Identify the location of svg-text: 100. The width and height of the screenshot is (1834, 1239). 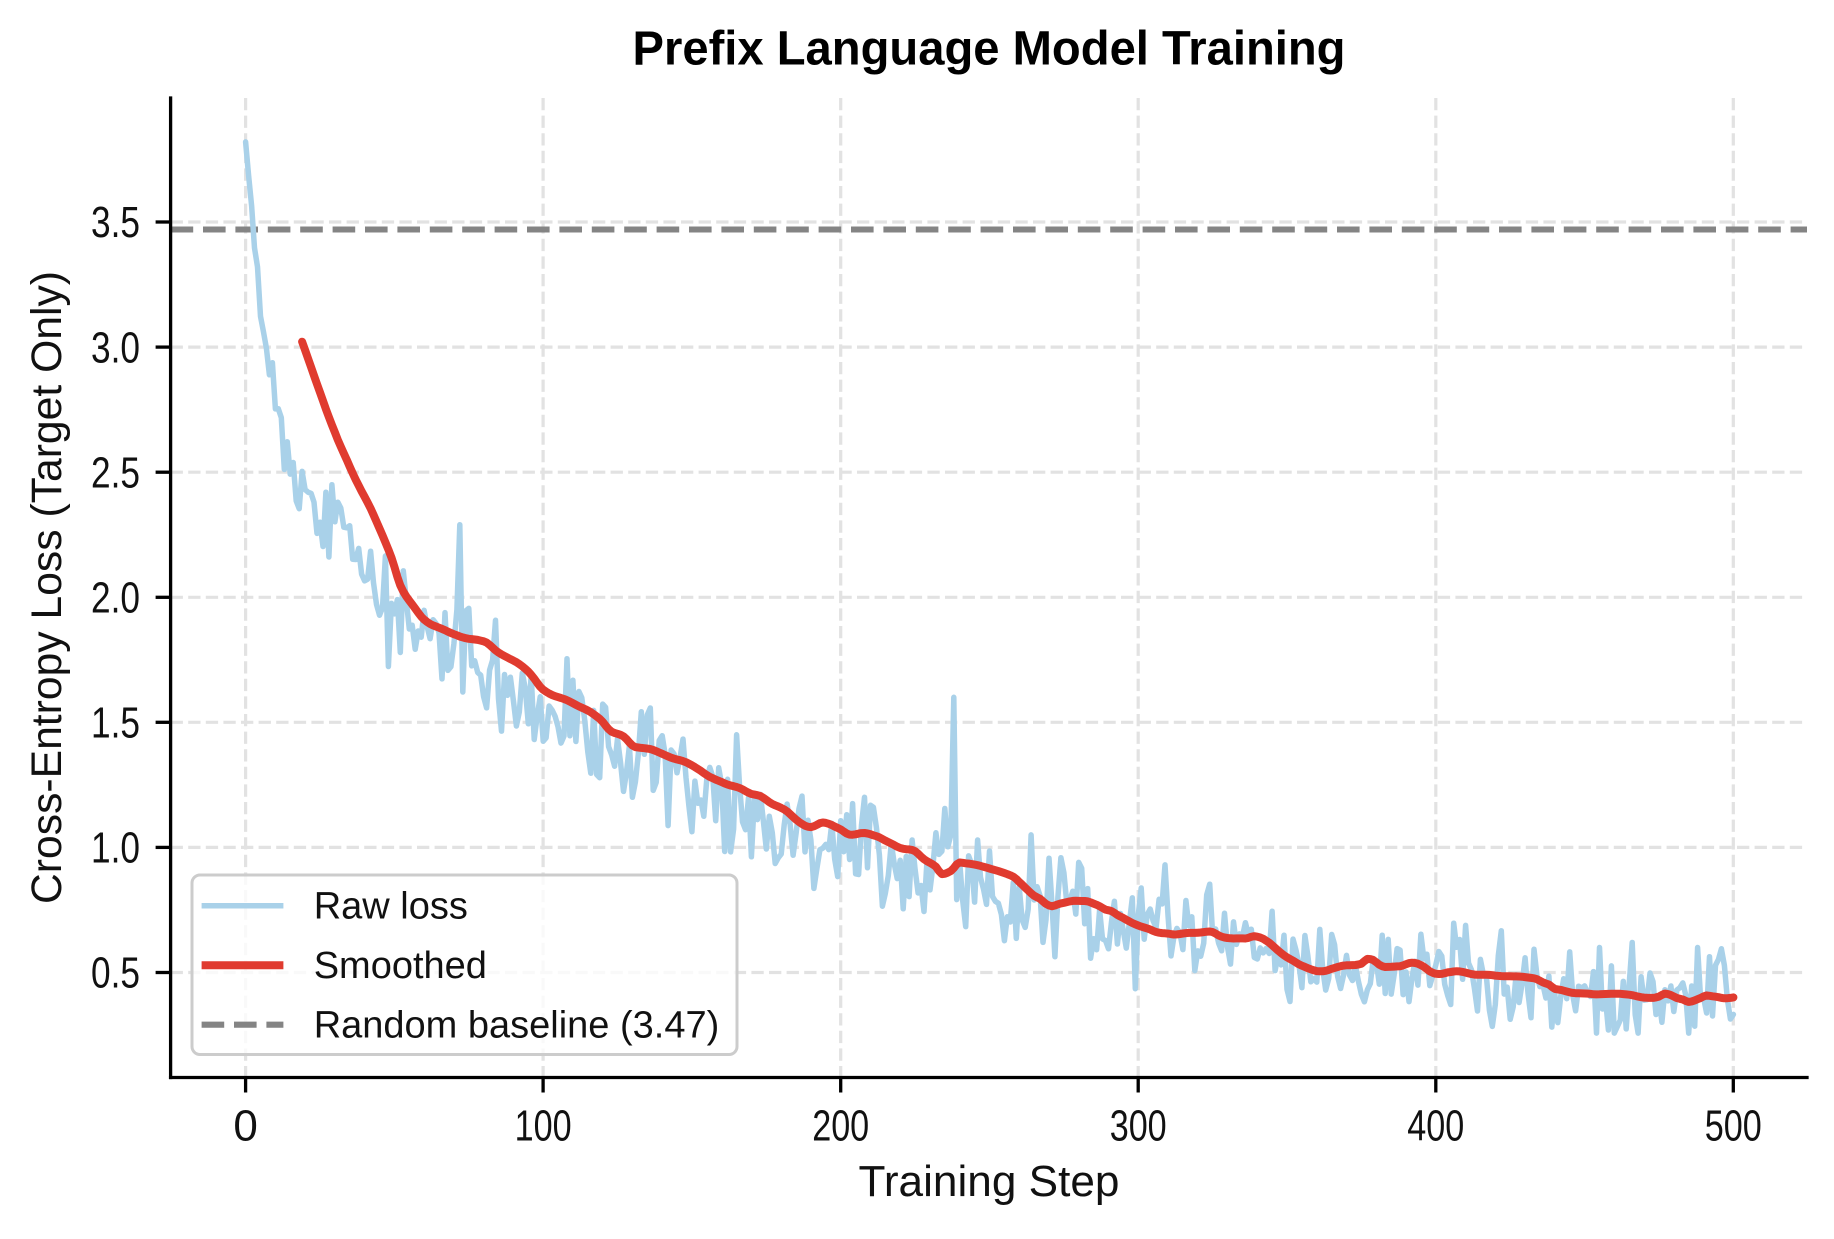
(543, 1125).